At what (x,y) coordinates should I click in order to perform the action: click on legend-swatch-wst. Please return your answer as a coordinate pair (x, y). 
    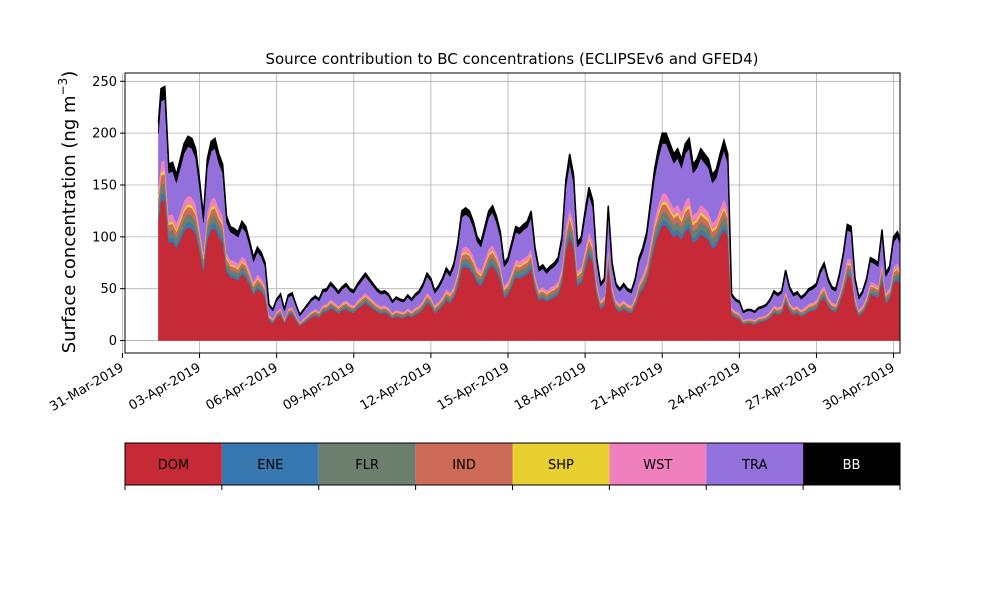
    Looking at the image, I should click on (658, 464).